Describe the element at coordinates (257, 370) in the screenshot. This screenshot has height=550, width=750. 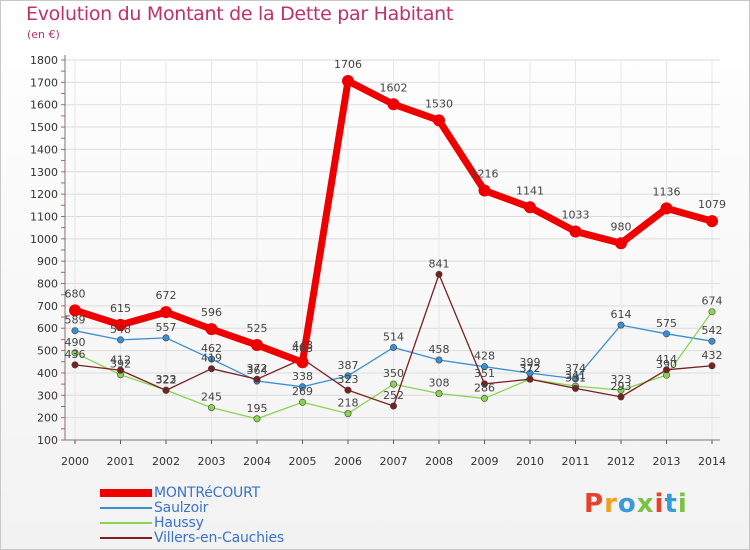
I see `data-label: 364` at that location.